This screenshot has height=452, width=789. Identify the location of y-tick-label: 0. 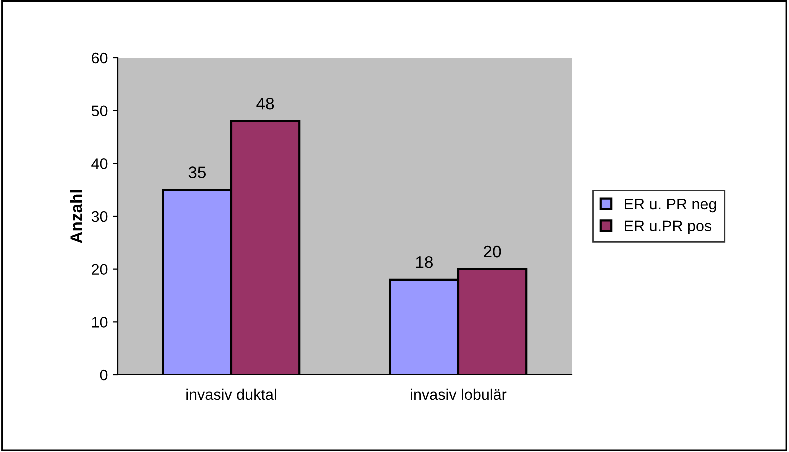
(104, 375).